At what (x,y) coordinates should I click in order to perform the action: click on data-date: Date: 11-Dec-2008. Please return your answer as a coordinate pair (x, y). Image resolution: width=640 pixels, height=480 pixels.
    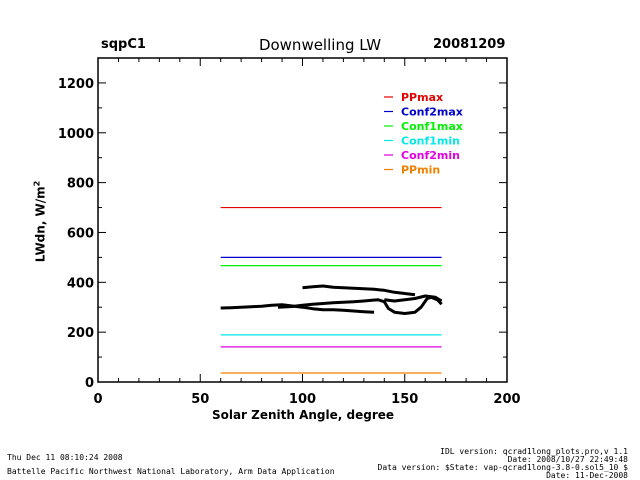
    Looking at the image, I should click on (587, 475).